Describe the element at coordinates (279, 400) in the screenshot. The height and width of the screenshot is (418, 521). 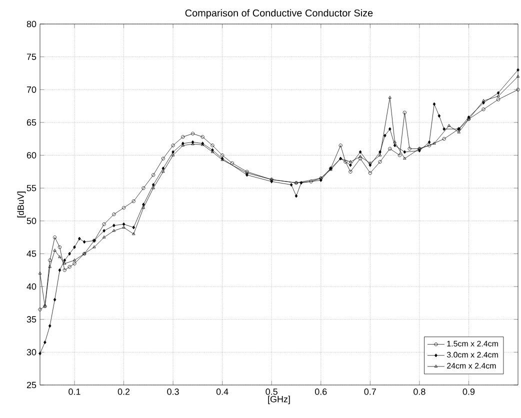
I see `x-axis-title: [GHz]` at that location.